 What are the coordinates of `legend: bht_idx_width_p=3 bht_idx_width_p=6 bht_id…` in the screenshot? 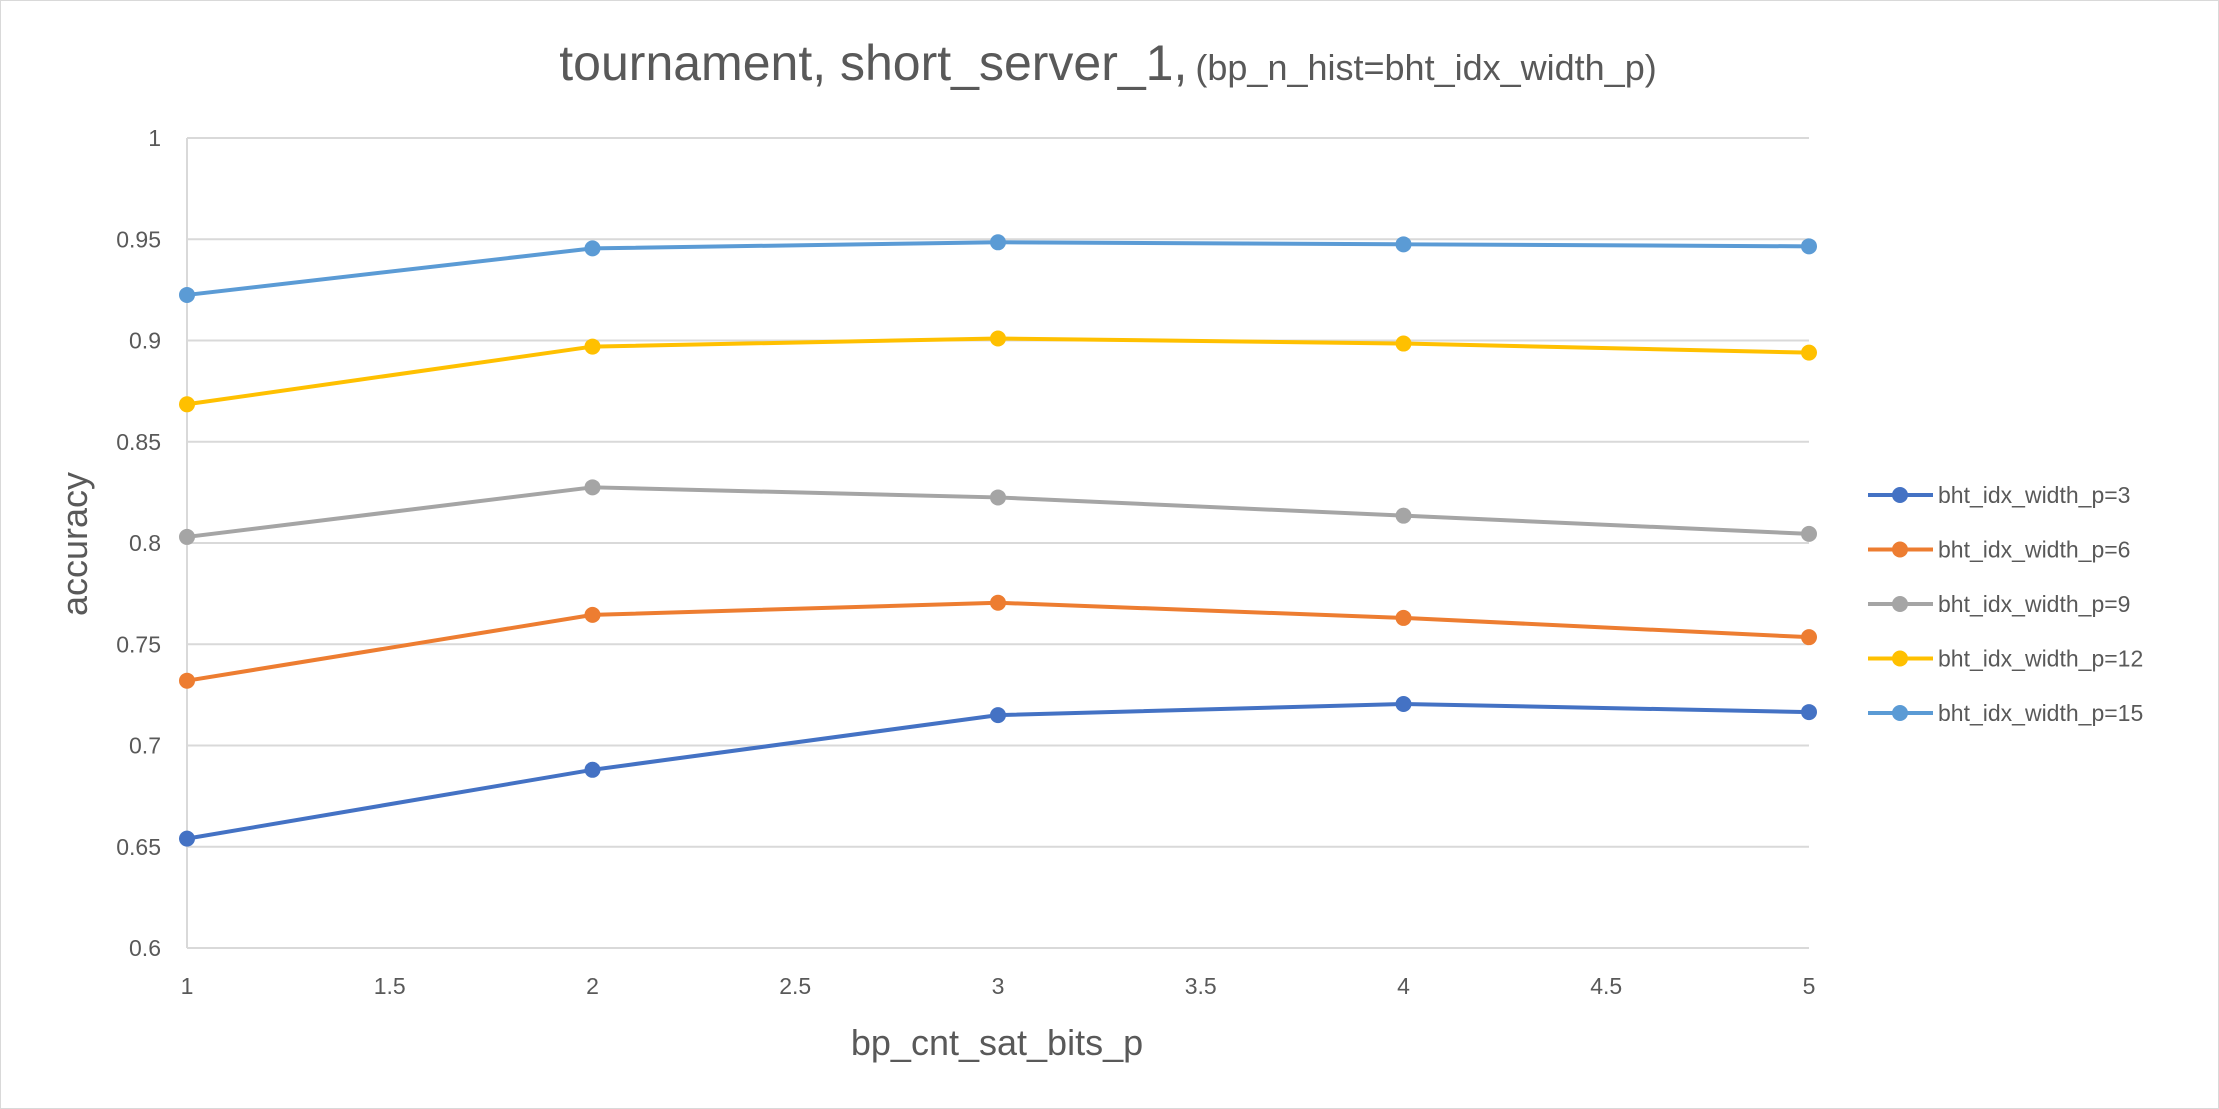 It's located at (2005, 604).